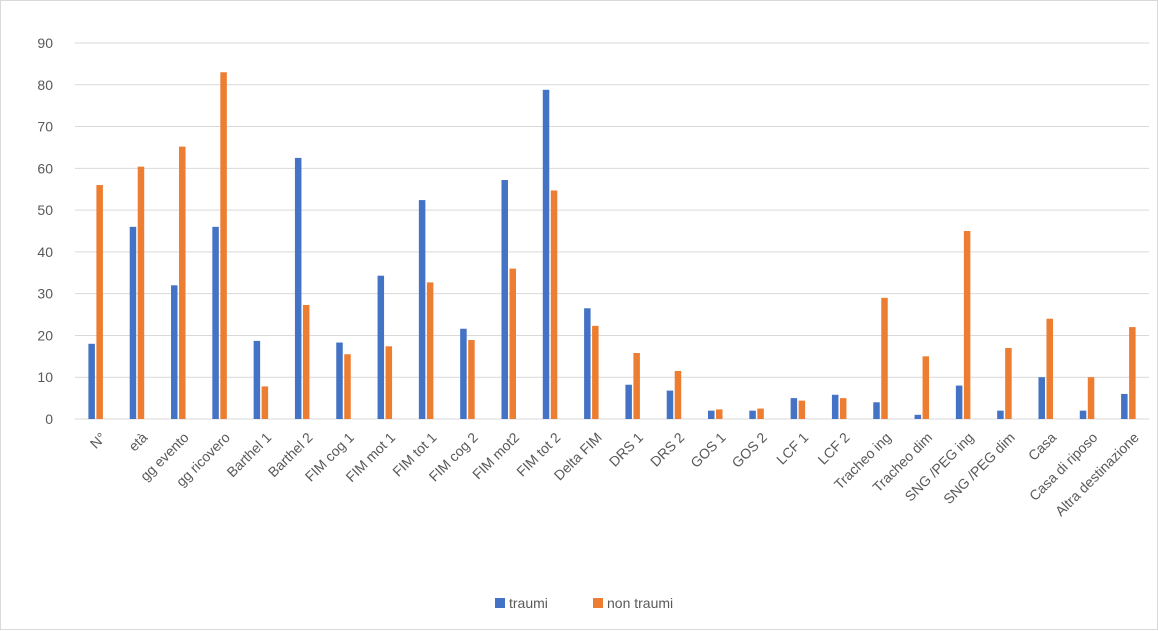 This screenshot has height=631, width=1158. I want to click on legend-swatch-traumi, so click(500, 603).